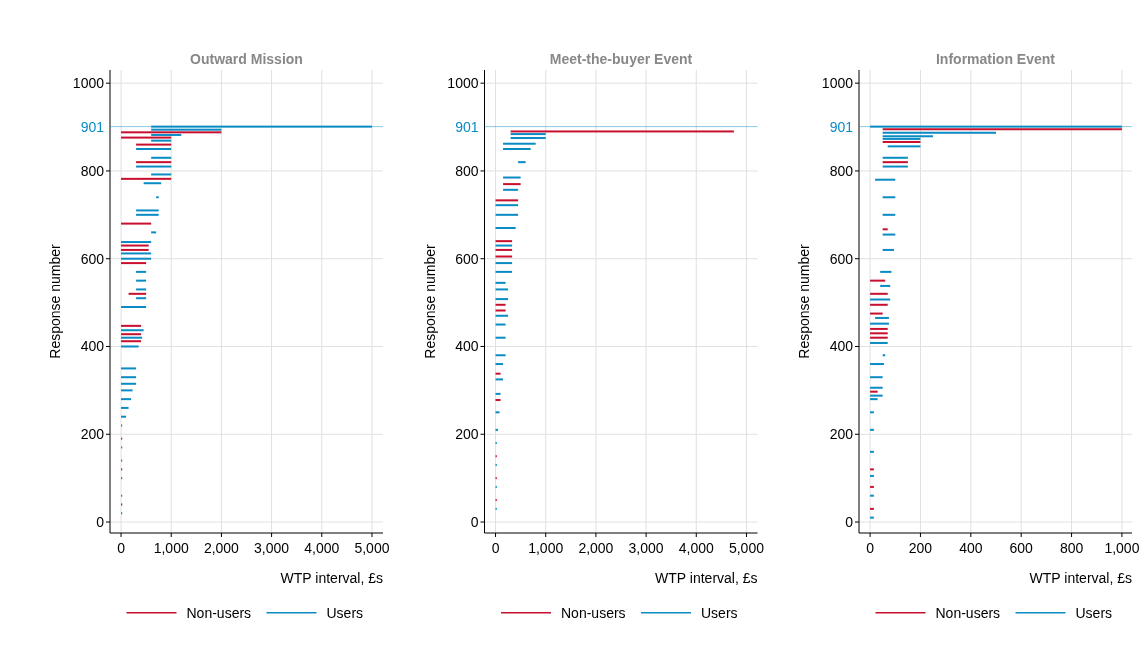 The width and height of the screenshot is (1147, 655). I want to click on y-tick-label: 200, so click(92, 434).